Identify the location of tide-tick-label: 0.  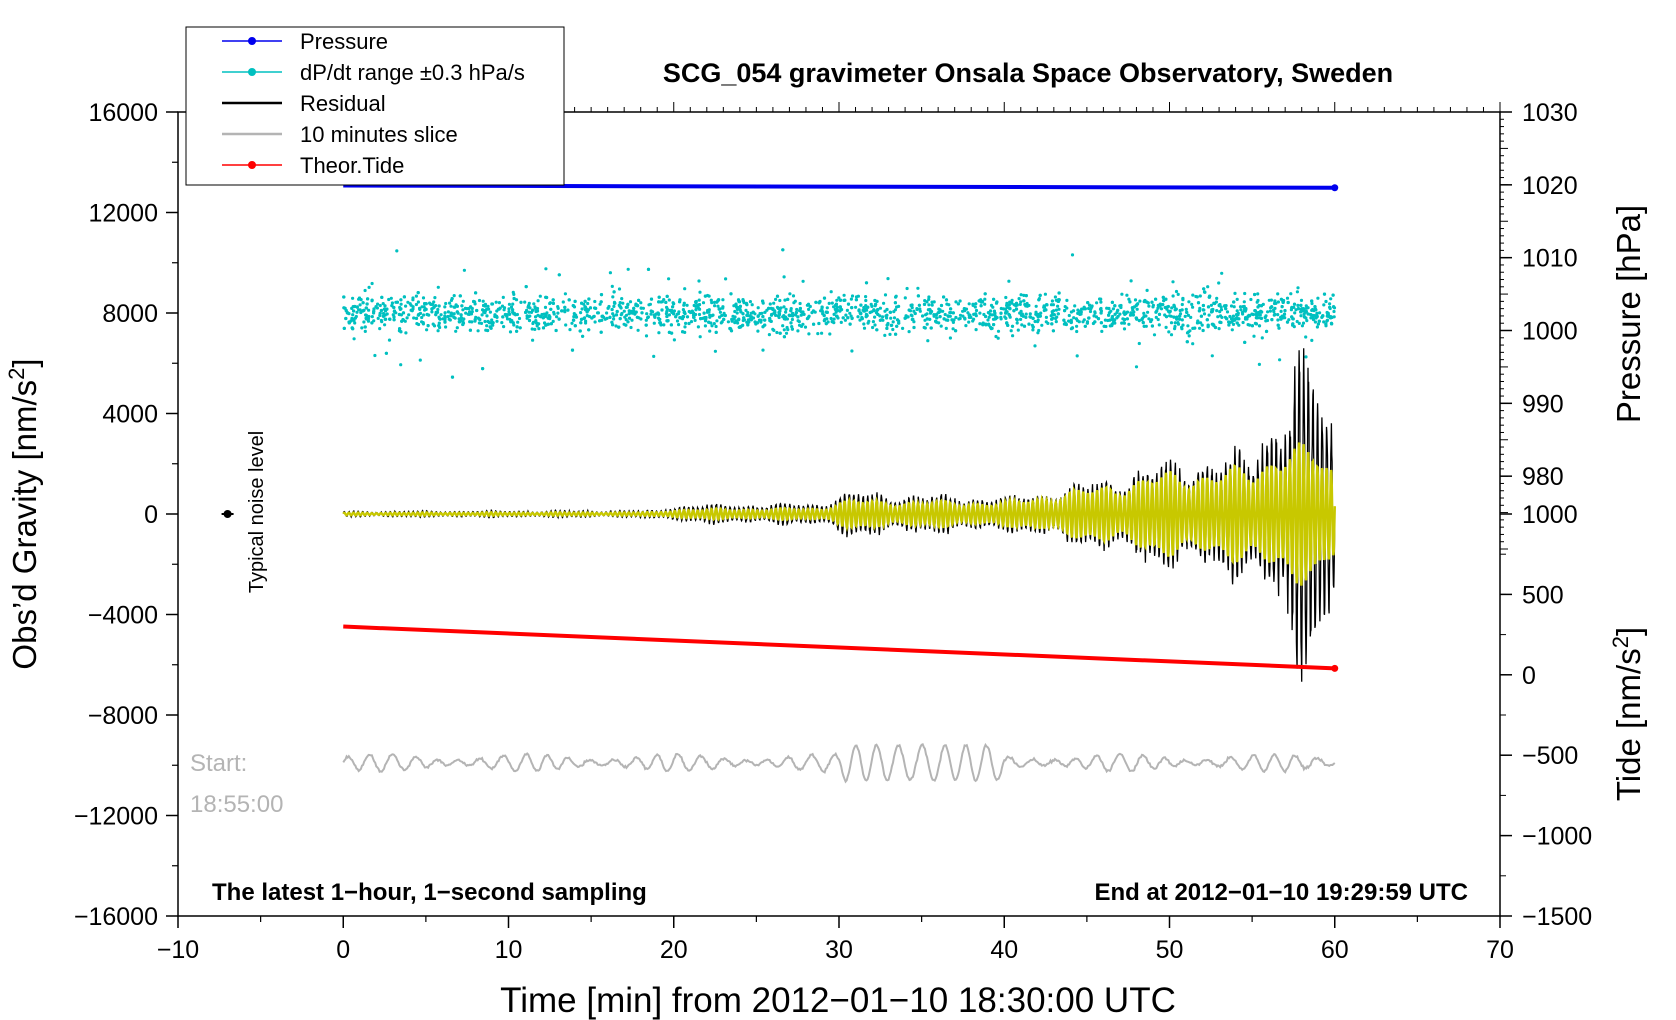
(1529, 676).